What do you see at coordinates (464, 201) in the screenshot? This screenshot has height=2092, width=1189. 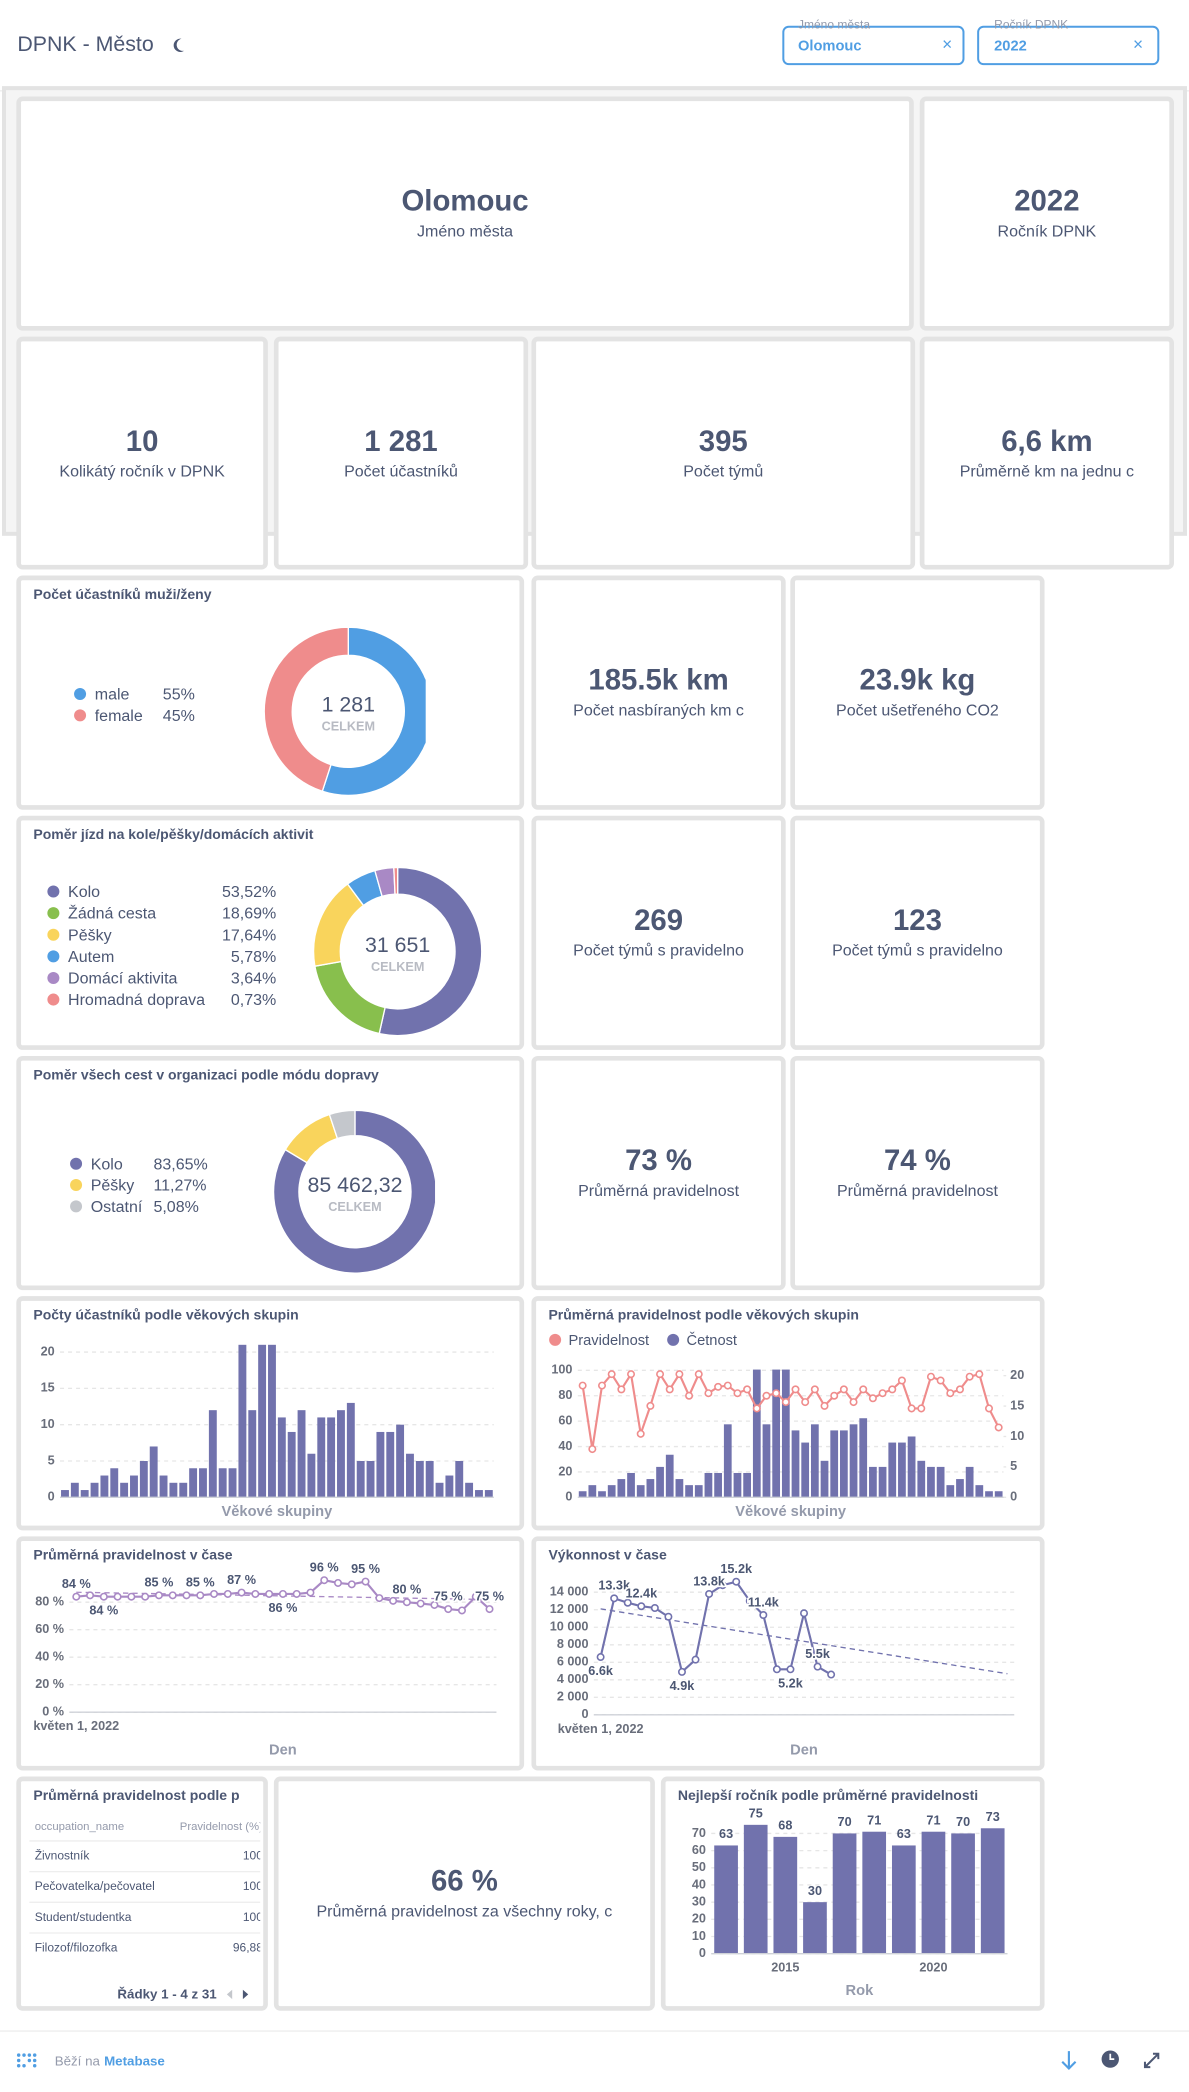 I see `scalar-value: Olomouc` at bounding box center [464, 201].